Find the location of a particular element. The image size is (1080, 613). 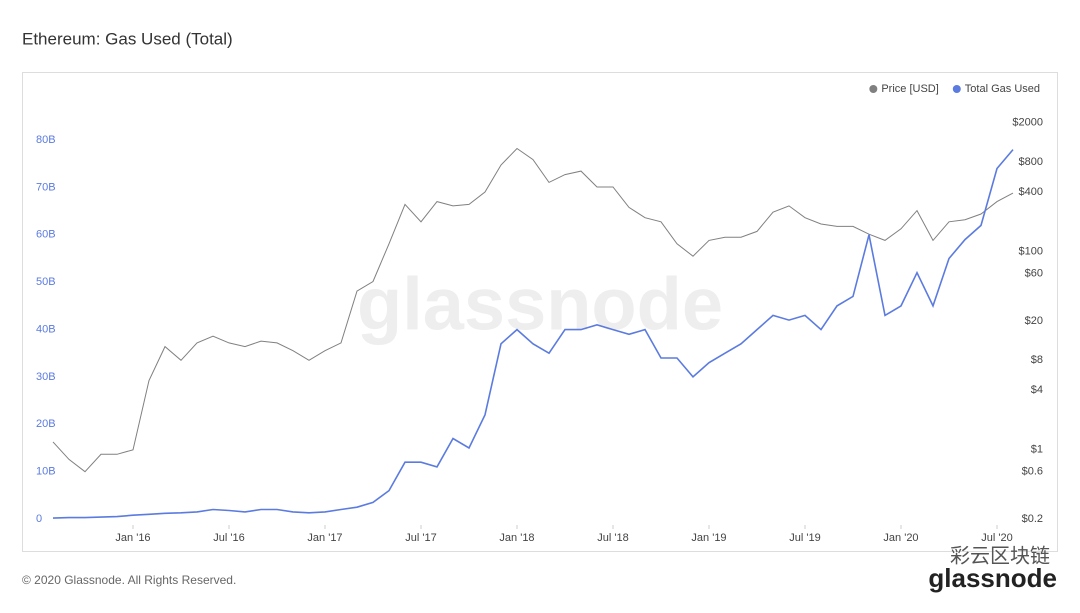

y2-tick-label: $100 is located at coordinates (1031, 252).